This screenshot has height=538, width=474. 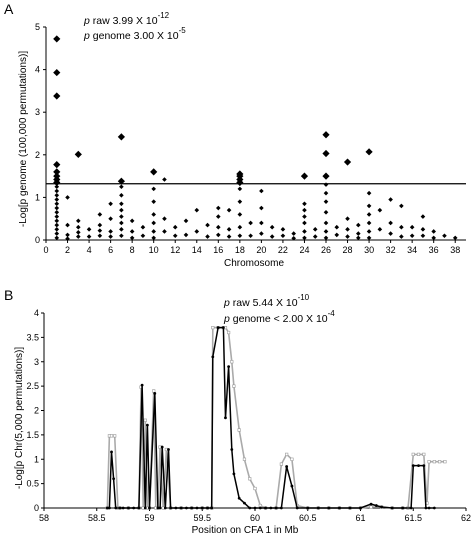 What do you see at coordinates (218, 250) in the screenshot?
I see `panel-a-x-tick-label: 16` at bounding box center [218, 250].